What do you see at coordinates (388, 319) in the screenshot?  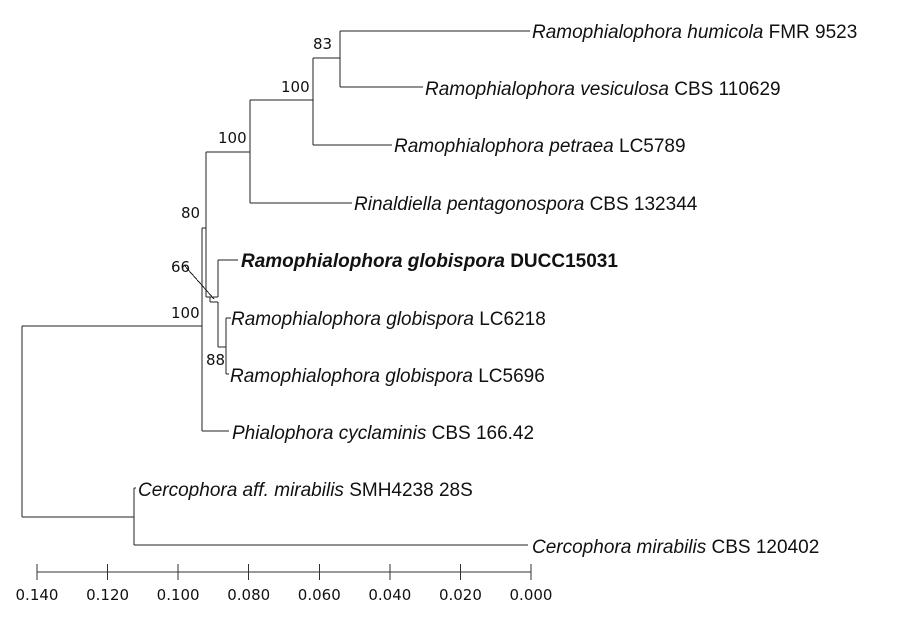 I see `taxon-label: Ramophialophora globispora LC6218` at bounding box center [388, 319].